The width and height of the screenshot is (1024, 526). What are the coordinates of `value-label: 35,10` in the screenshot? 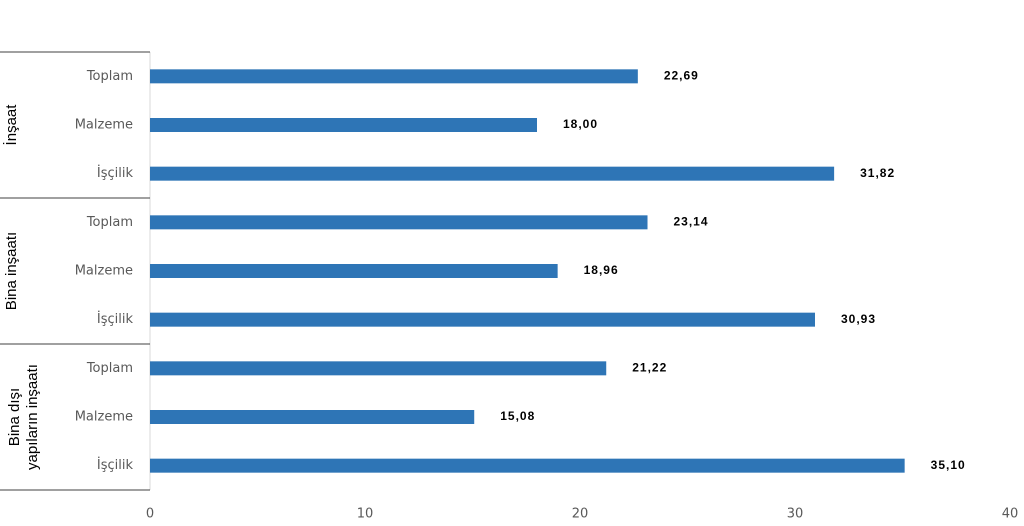 It's located at (948, 465).